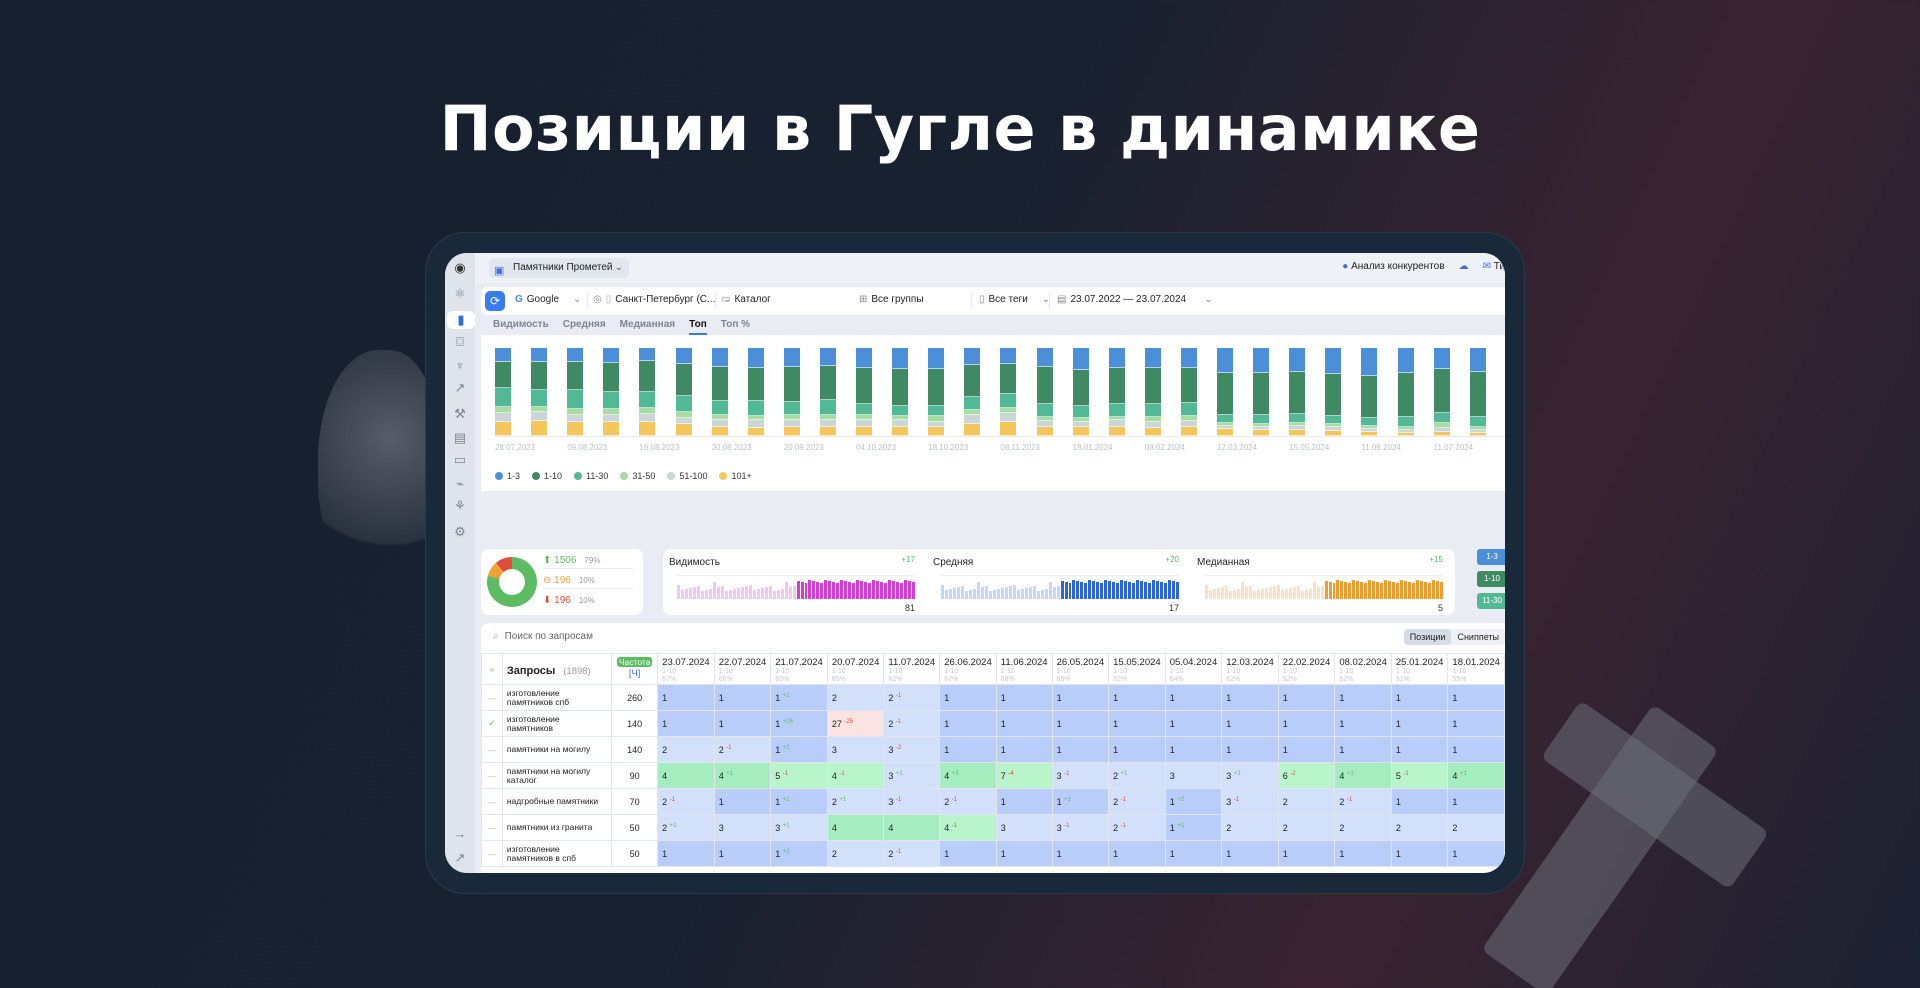 The width and height of the screenshot is (1920, 988). I want to click on top-badge-1: 1-10, so click(1491, 579).